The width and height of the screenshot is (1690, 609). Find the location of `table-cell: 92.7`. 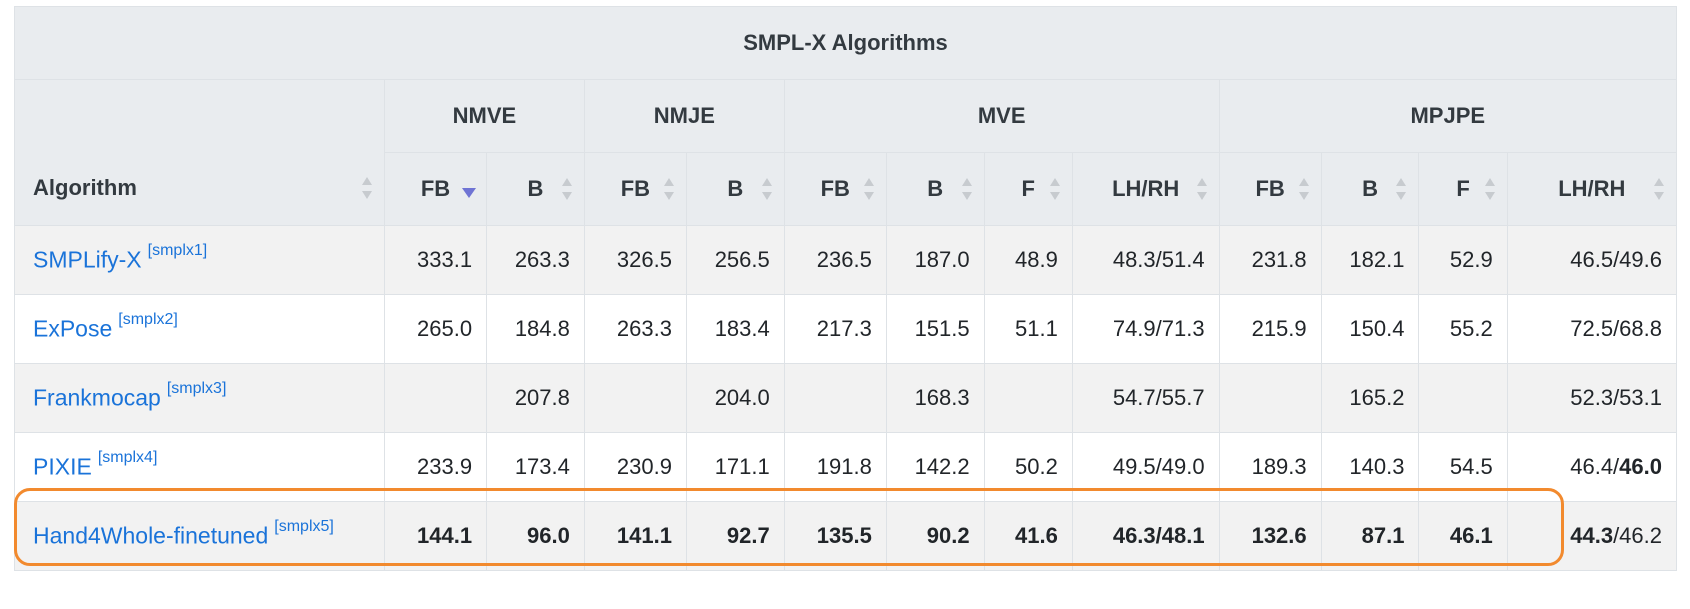

table-cell: 92.7 is located at coordinates (735, 536).